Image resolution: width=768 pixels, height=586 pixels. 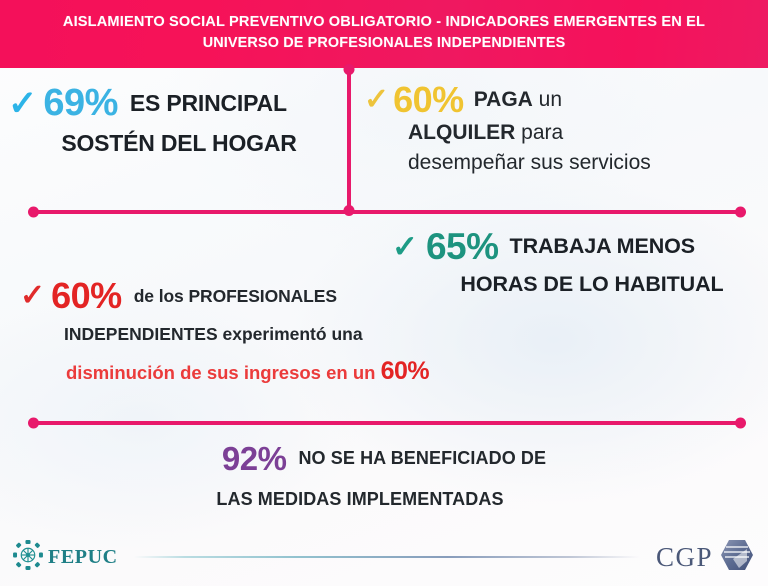 I want to click on stat-block-menos-horas: ✓ 65% TRABAJA MENOS HORAS DE LO HABITUAL, so click(x=578, y=262).